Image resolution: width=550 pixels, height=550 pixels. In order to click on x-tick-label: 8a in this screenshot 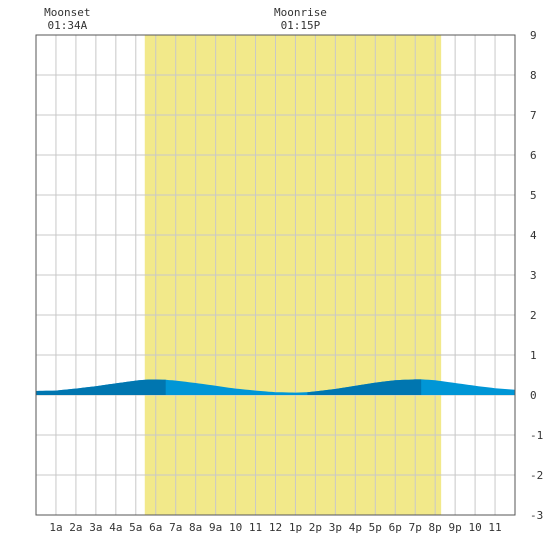, I will do `click(195, 527)`.